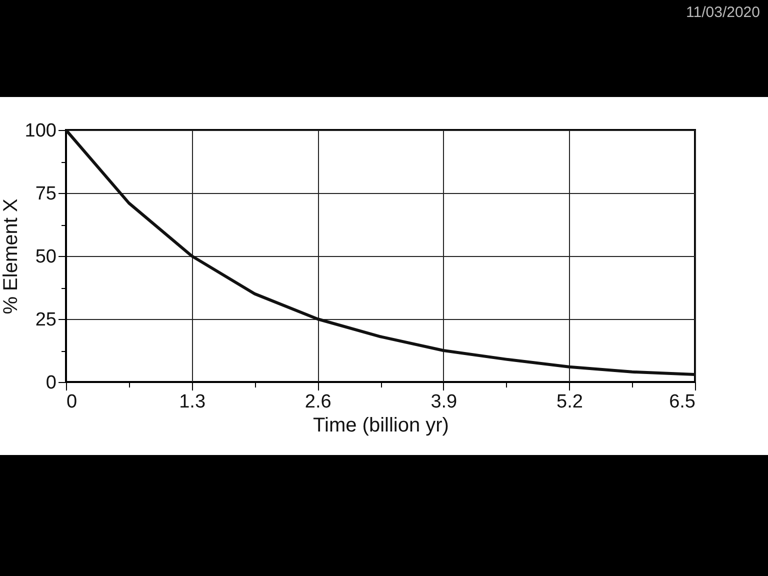 The width and height of the screenshot is (768, 576). What do you see at coordinates (45, 257) in the screenshot?
I see `y-tick-label: 50` at bounding box center [45, 257].